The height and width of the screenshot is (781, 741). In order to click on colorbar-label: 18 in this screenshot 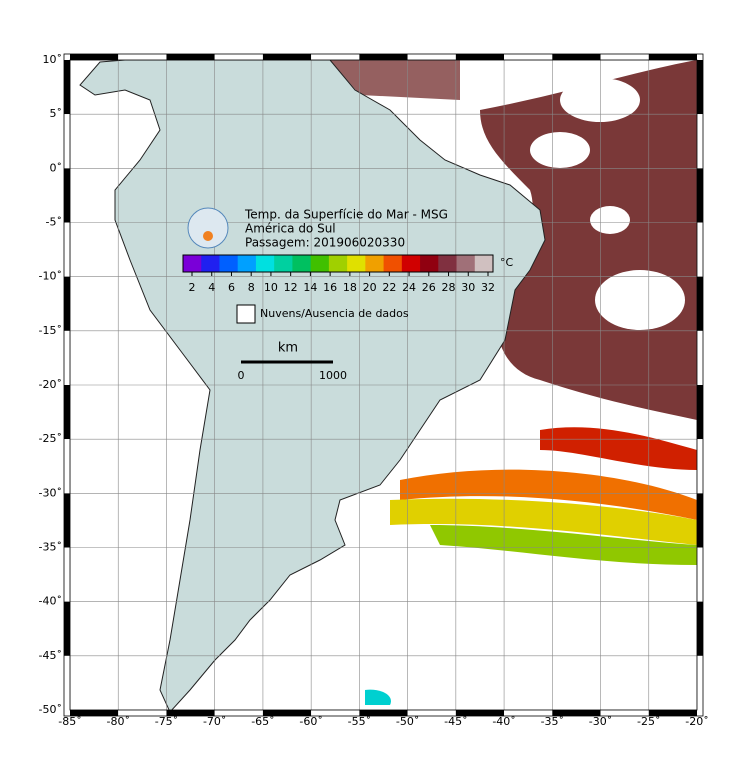, I will do `click(350, 287)`.